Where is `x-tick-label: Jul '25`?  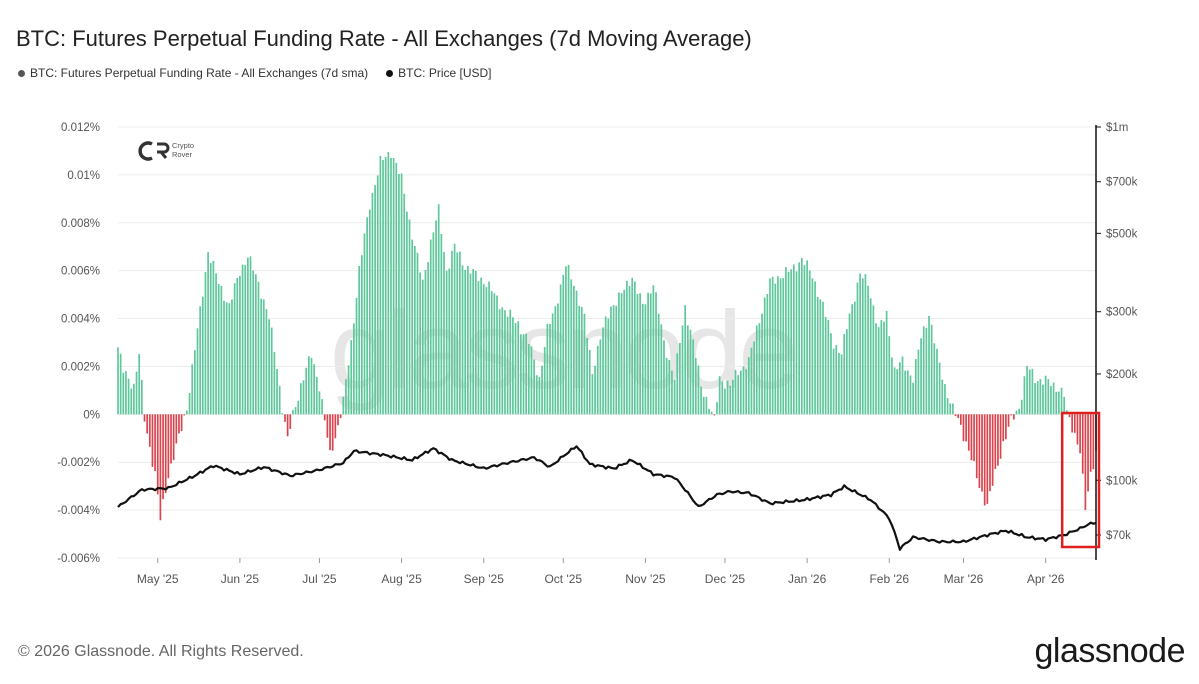
x-tick-label: Jul '25 is located at coordinates (319, 579).